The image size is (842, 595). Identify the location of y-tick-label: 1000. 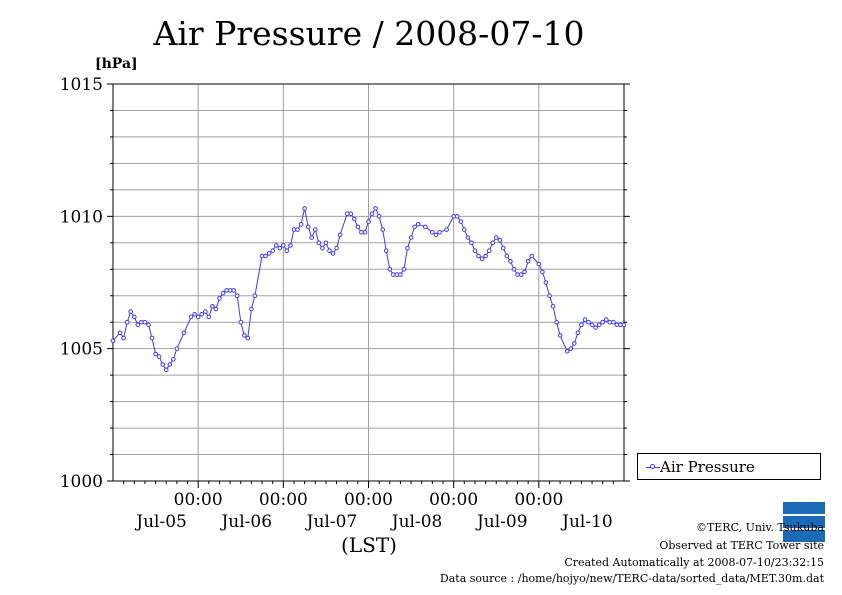
(81, 482).